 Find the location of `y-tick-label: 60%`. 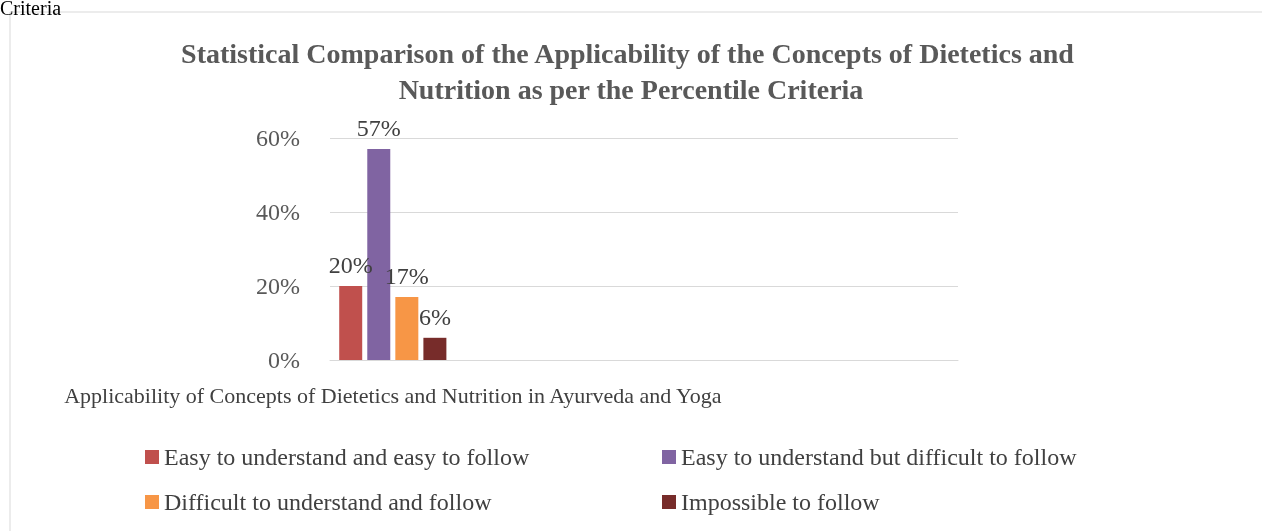

y-tick-label: 60% is located at coordinates (278, 138).